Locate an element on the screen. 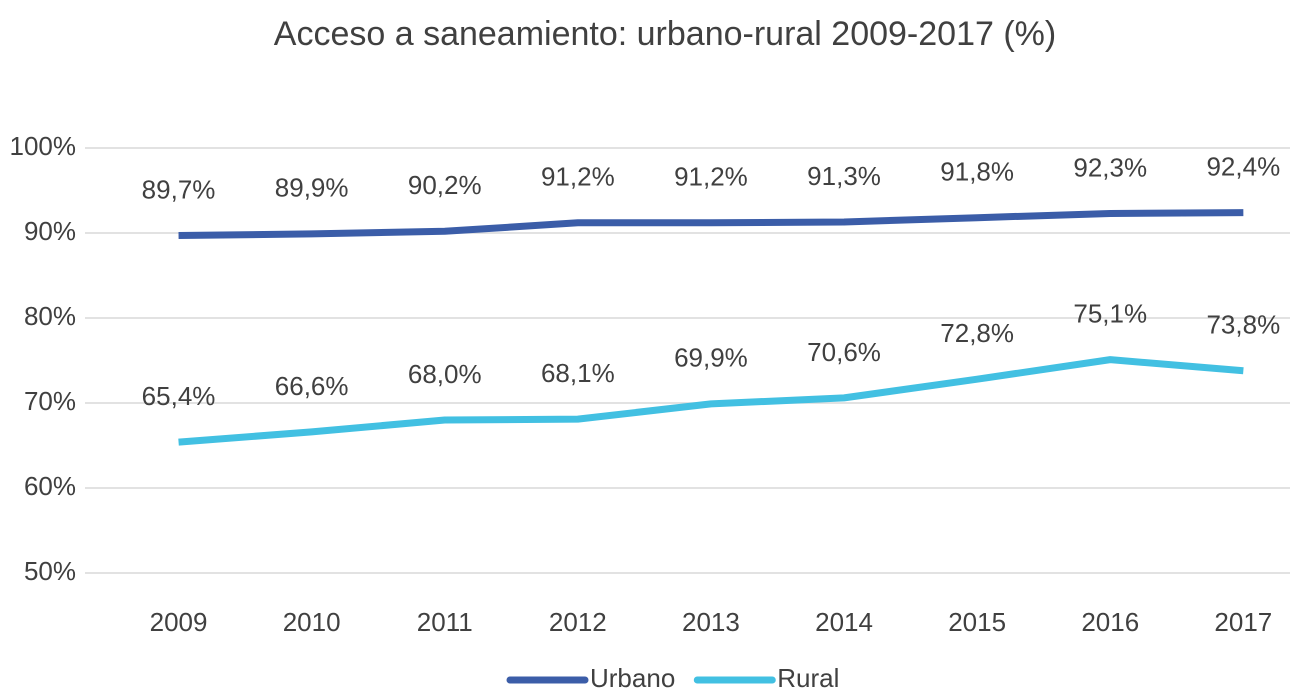 The height and width of the screenshot is (696, 1309). x-tick-label: 2011 is located at coordinates (445, 622).